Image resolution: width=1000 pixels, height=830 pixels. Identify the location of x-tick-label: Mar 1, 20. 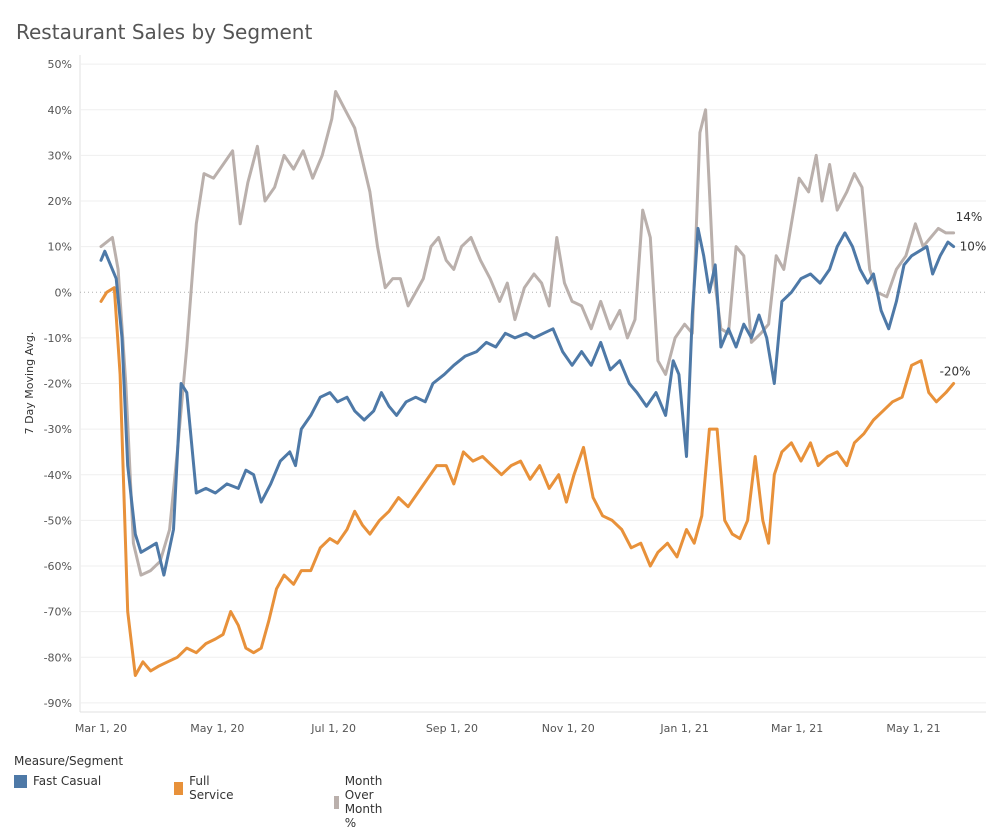
(101, 728).